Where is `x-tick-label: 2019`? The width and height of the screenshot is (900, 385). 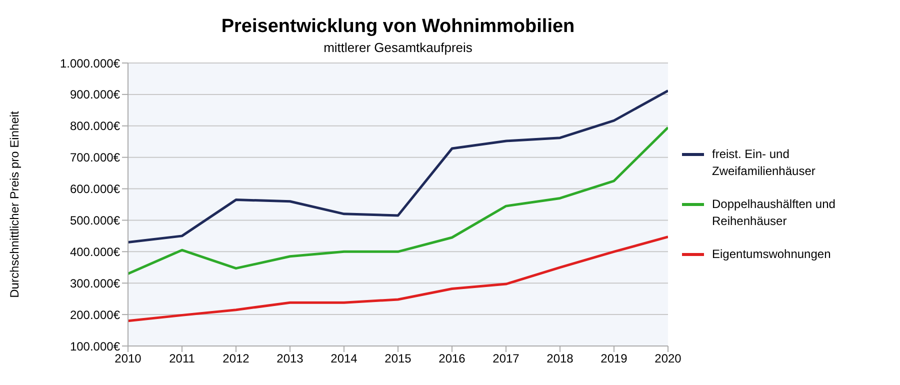
x-tick-label: 2019 is located at coordinates (614, 359).